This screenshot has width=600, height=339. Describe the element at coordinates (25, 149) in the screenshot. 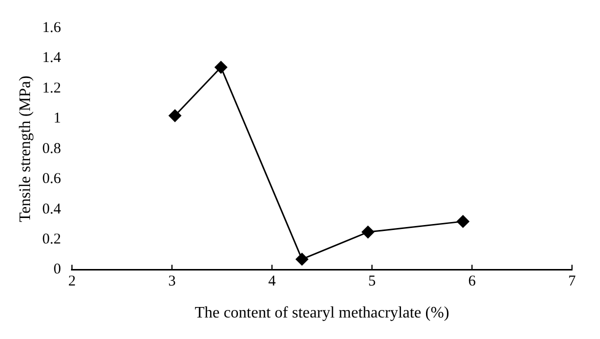

I see `y-axis-title: Tensile strength (MPa)` at that location.